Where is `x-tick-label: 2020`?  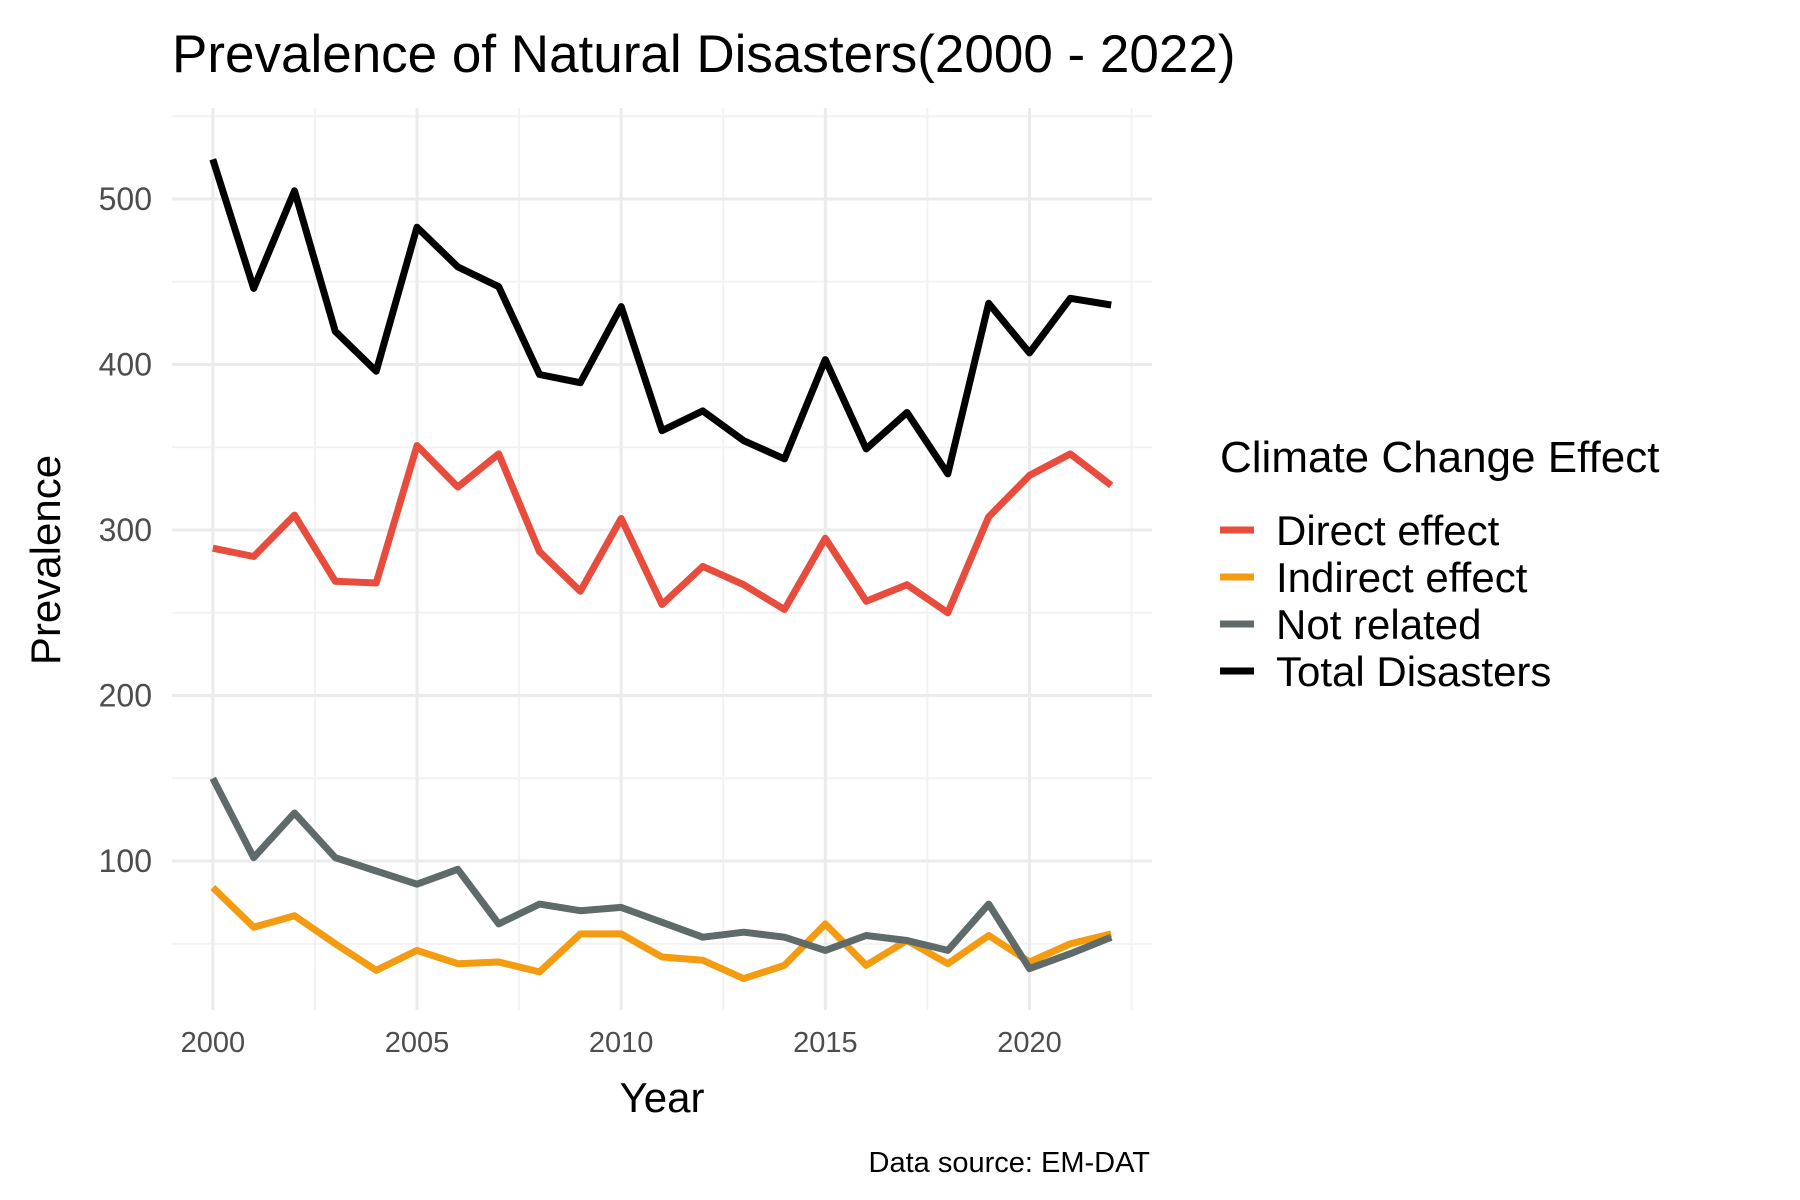 x-tick-label: 2020 is located at coordinates (1029, 1043).